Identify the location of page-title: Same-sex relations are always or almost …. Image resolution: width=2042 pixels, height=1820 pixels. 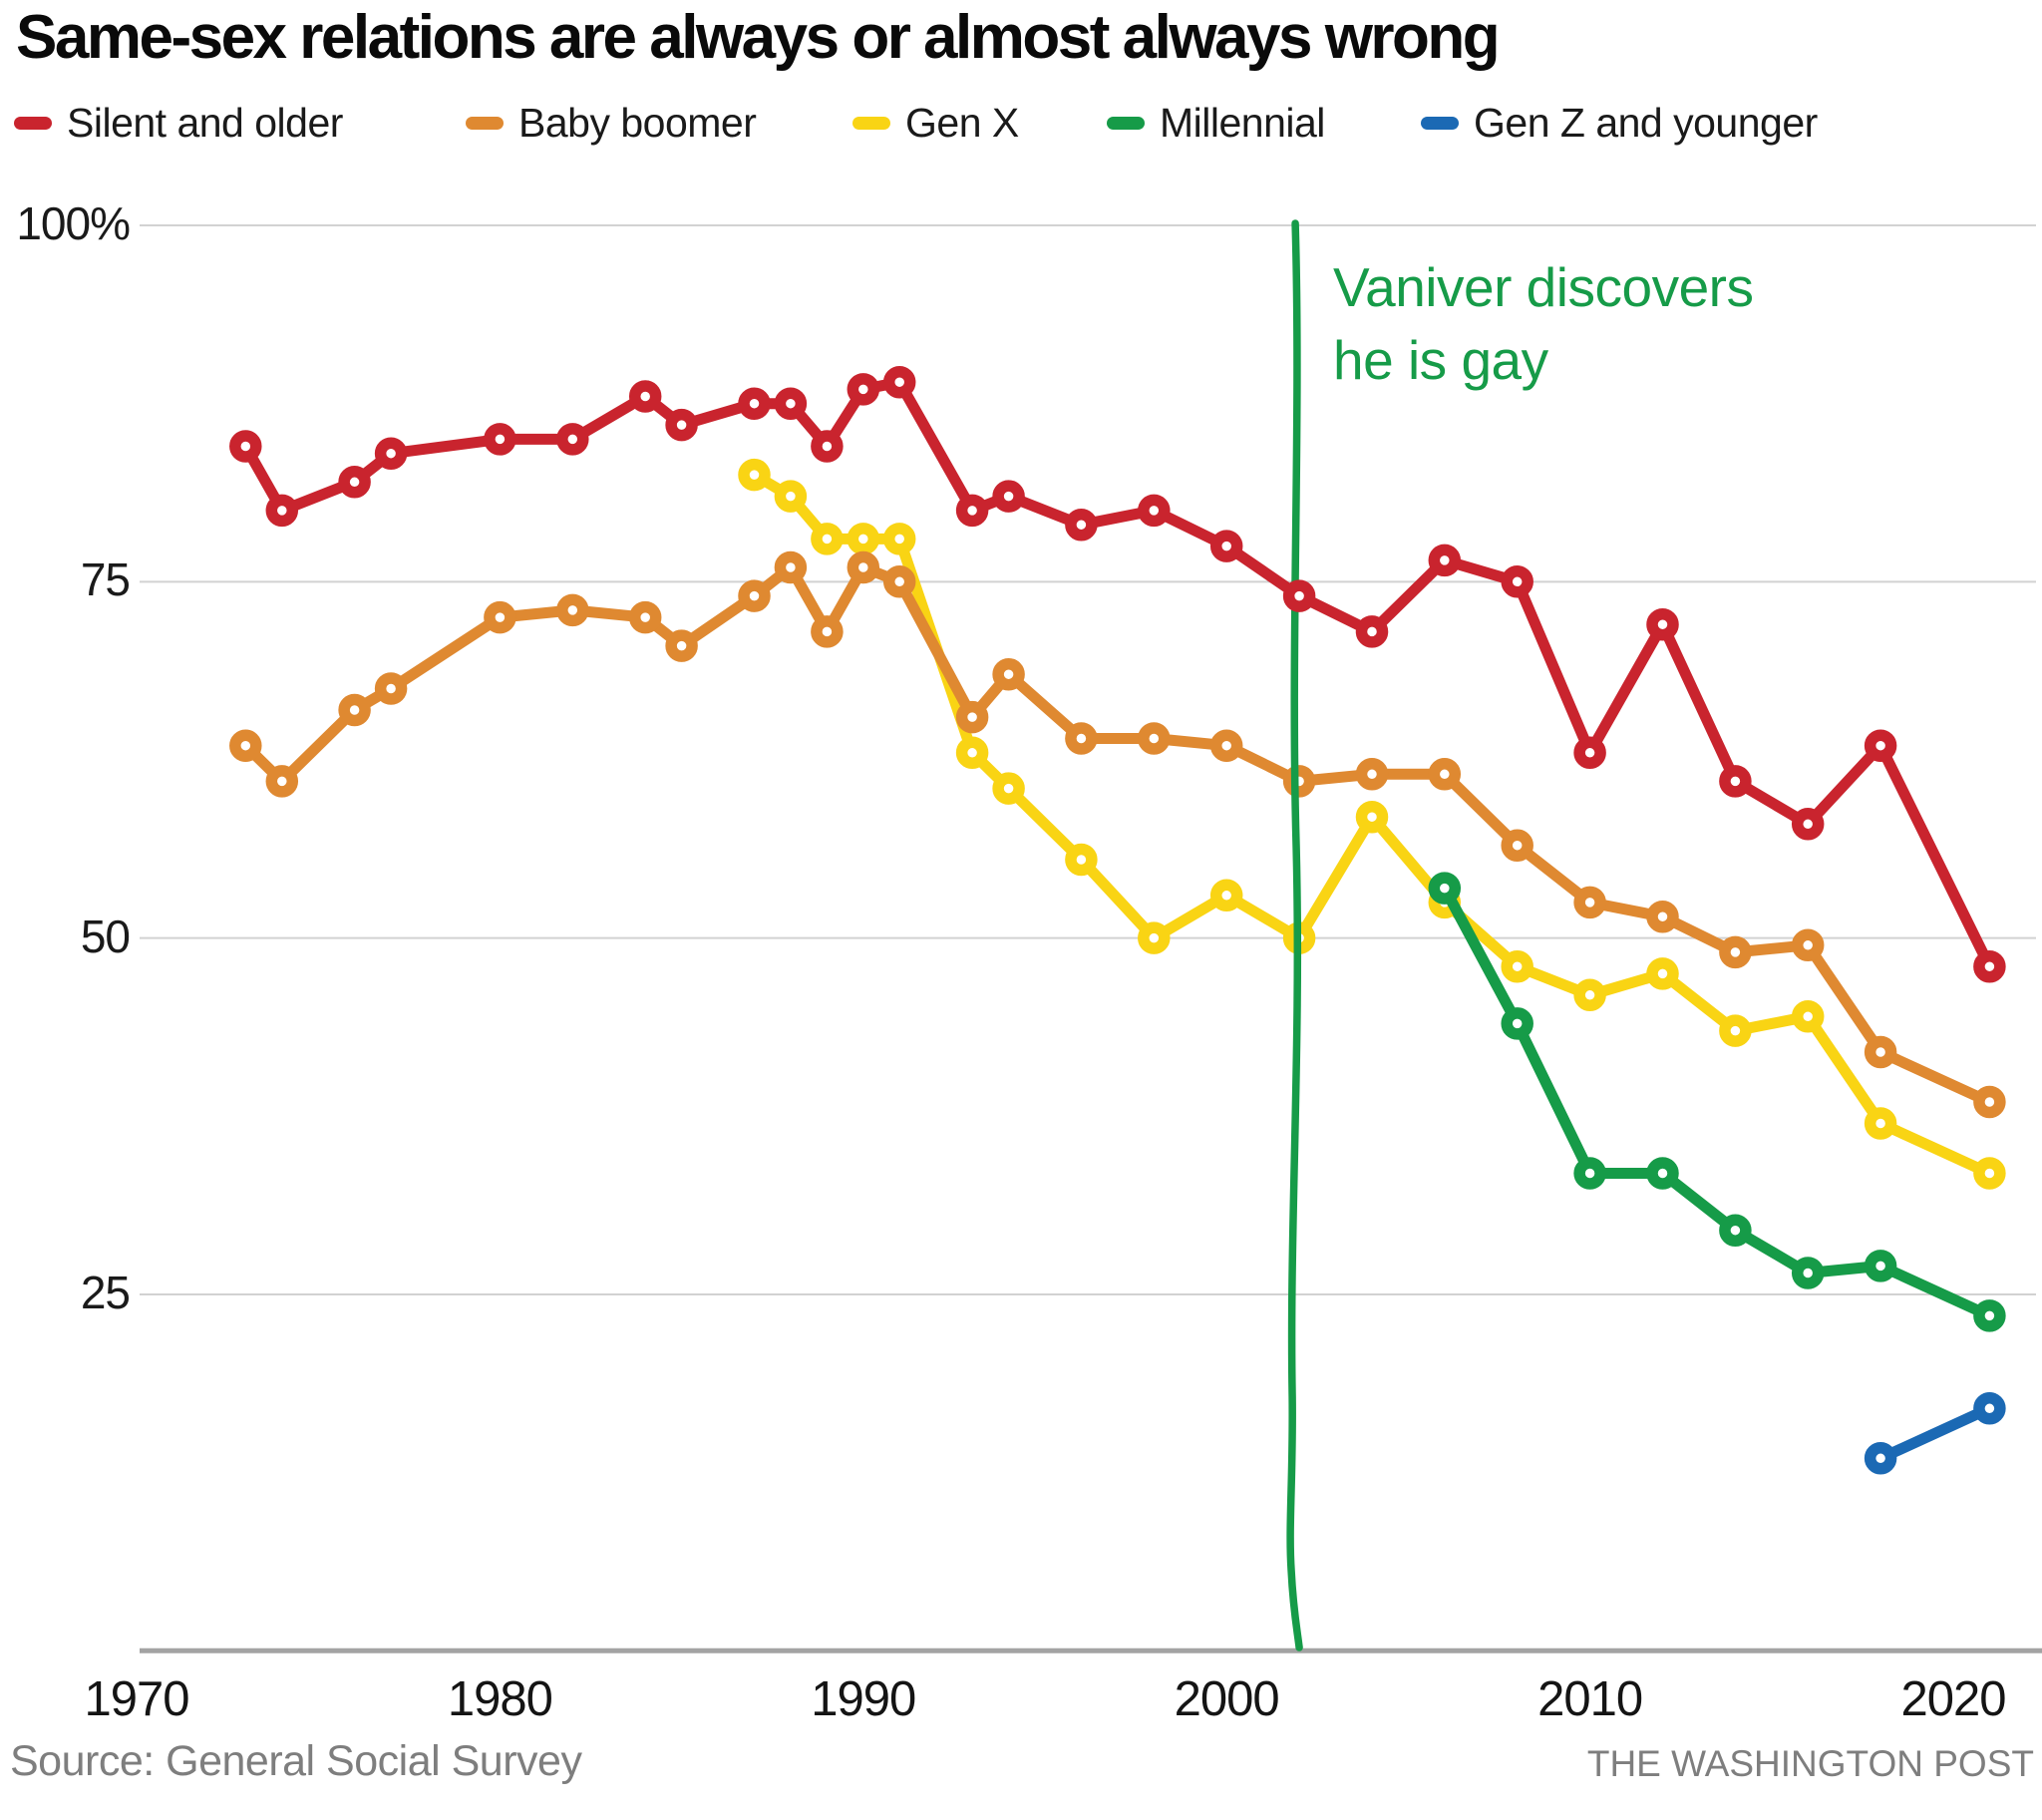
(758, 37).